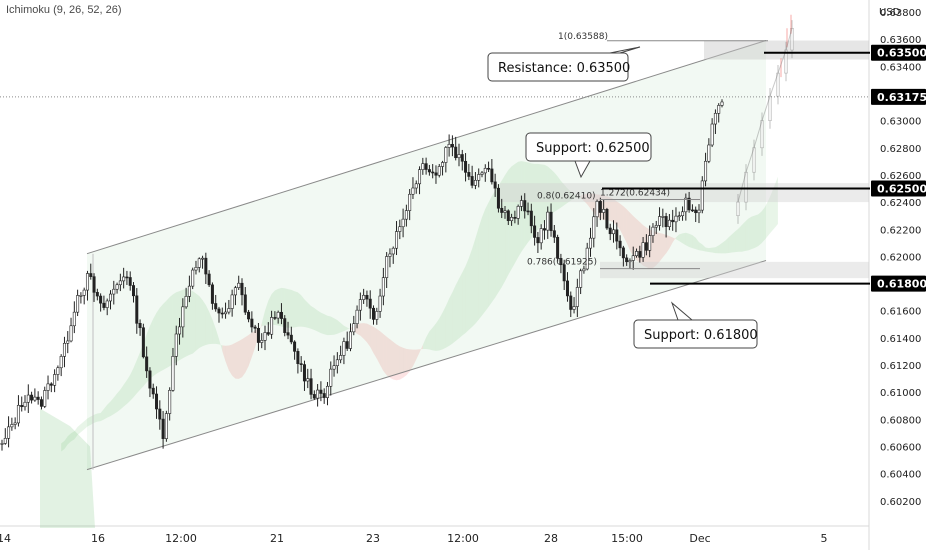 The image size is (932, 550). What do you see at coordinates (902, 97) in the screenshot?
I see `last-price-label: 0.63175` at bounding box center [902, 97].